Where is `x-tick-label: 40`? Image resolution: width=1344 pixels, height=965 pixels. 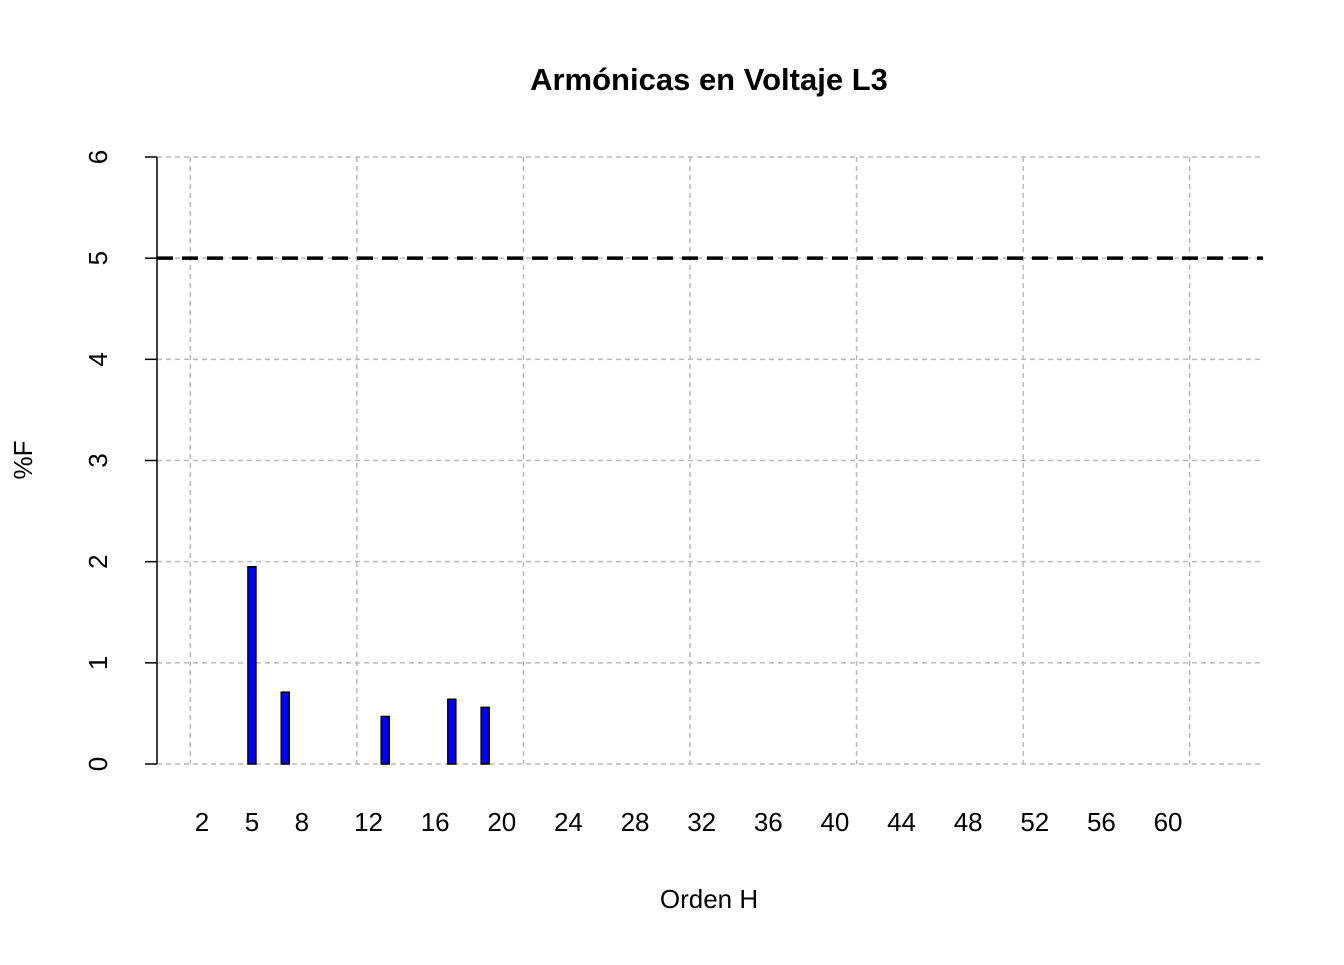
x-tick-label: 40 is located at coordinates (834, 822).